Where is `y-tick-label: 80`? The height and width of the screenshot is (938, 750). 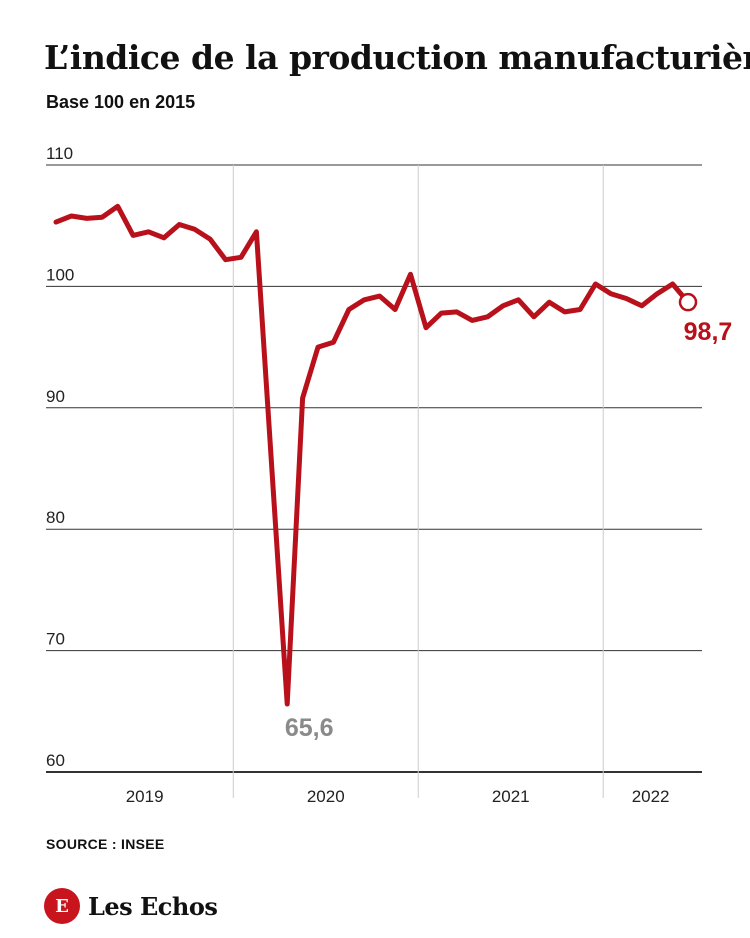 y-tick-label: 80 is located at coordinates (55, 517).